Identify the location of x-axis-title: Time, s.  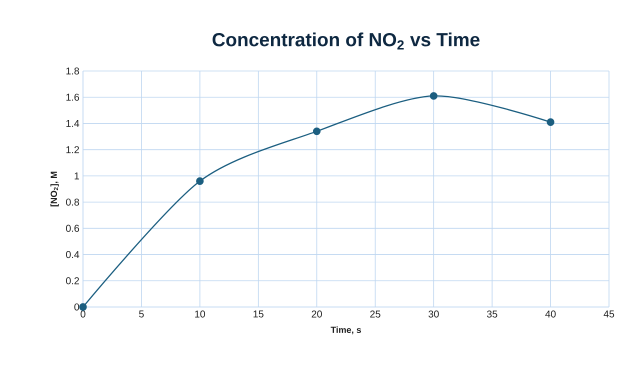
(346, 330).